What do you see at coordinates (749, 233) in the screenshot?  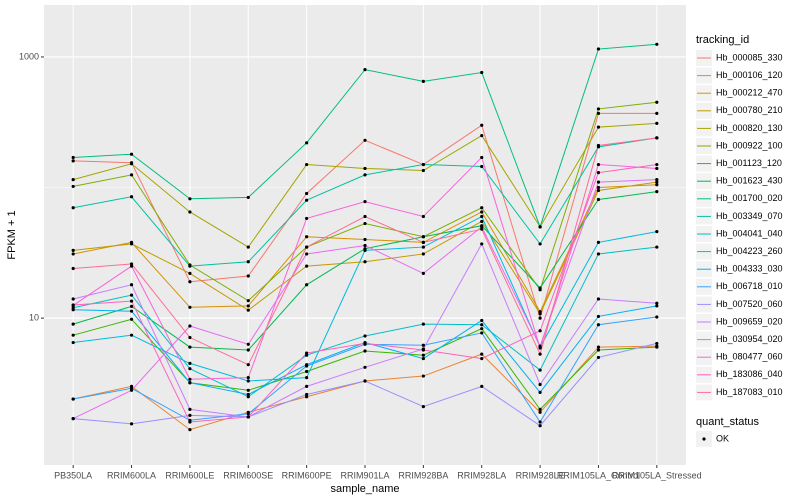 I see `legend-label: Hb_004041_040` at bounding box center [749, 233].